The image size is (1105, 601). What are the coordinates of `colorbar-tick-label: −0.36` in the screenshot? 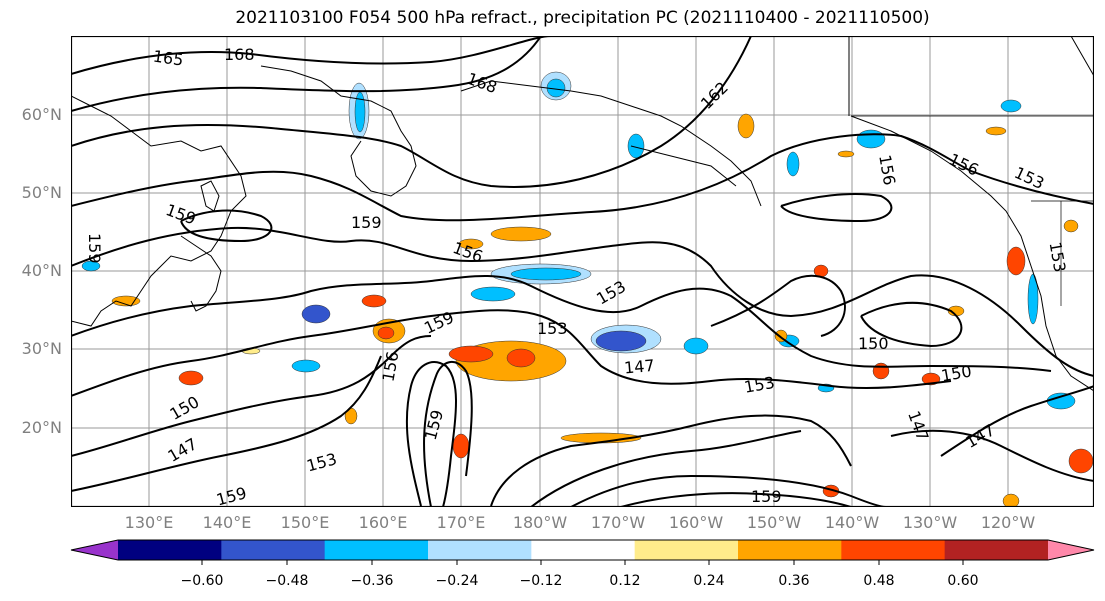 It's located at (372, 581).